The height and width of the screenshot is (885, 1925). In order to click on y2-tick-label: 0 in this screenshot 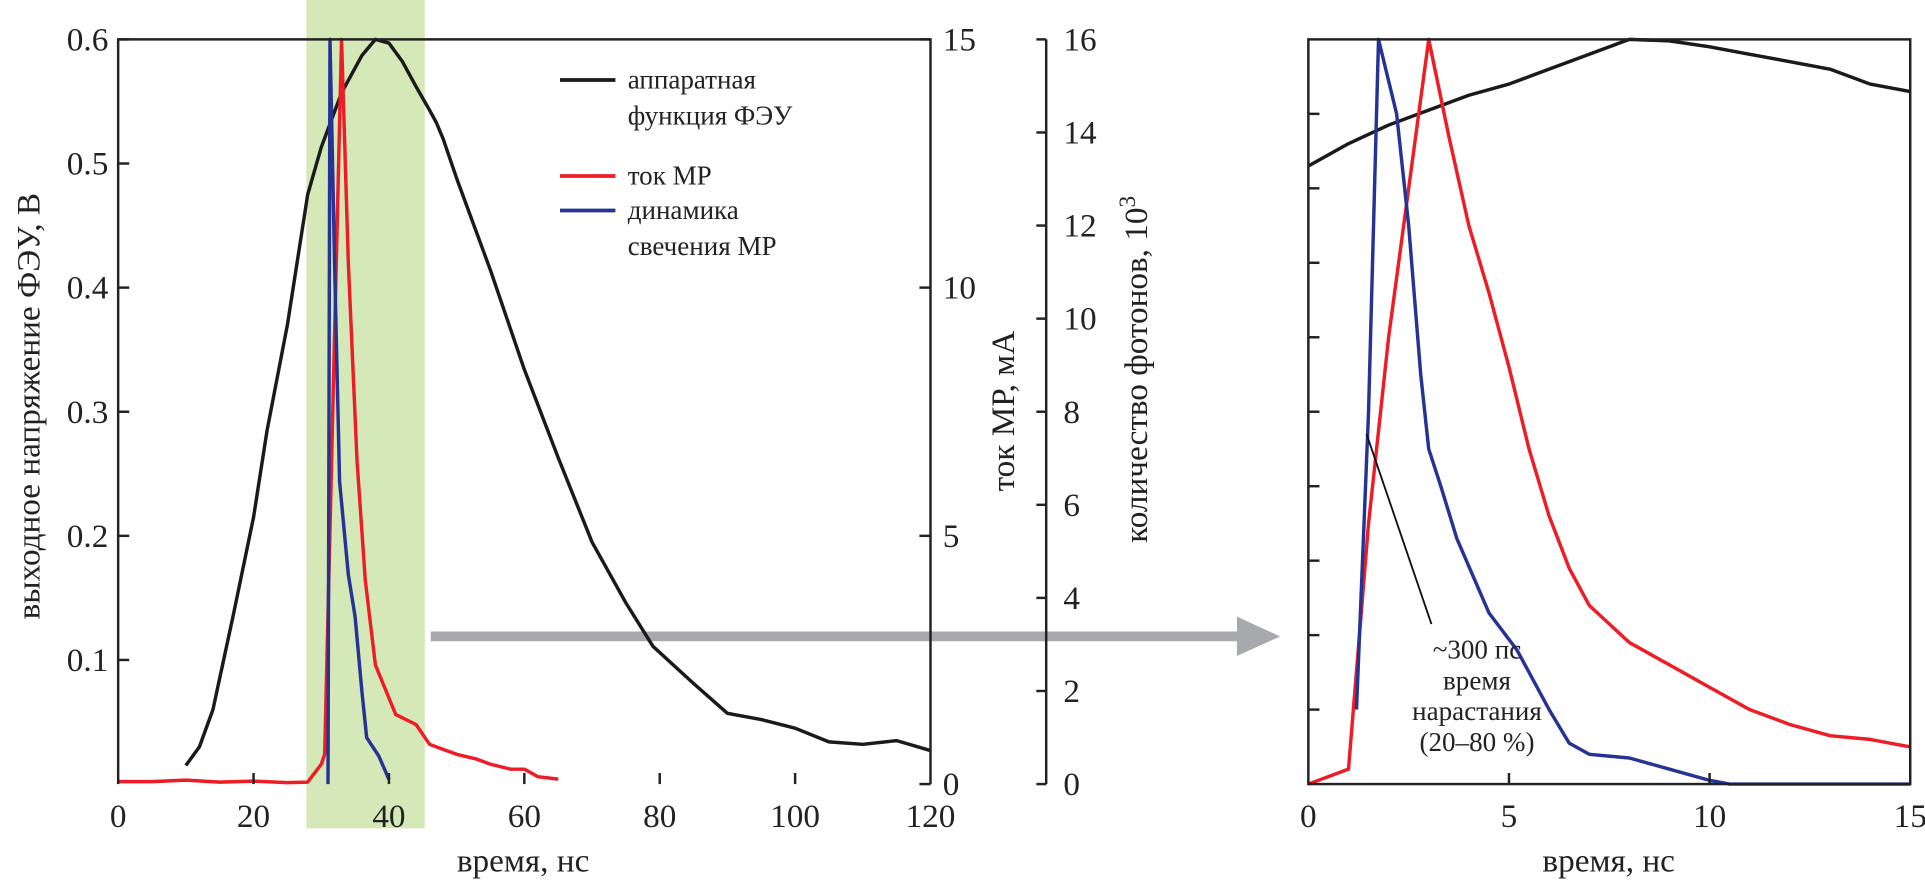, I will do `click(951, 784)`.